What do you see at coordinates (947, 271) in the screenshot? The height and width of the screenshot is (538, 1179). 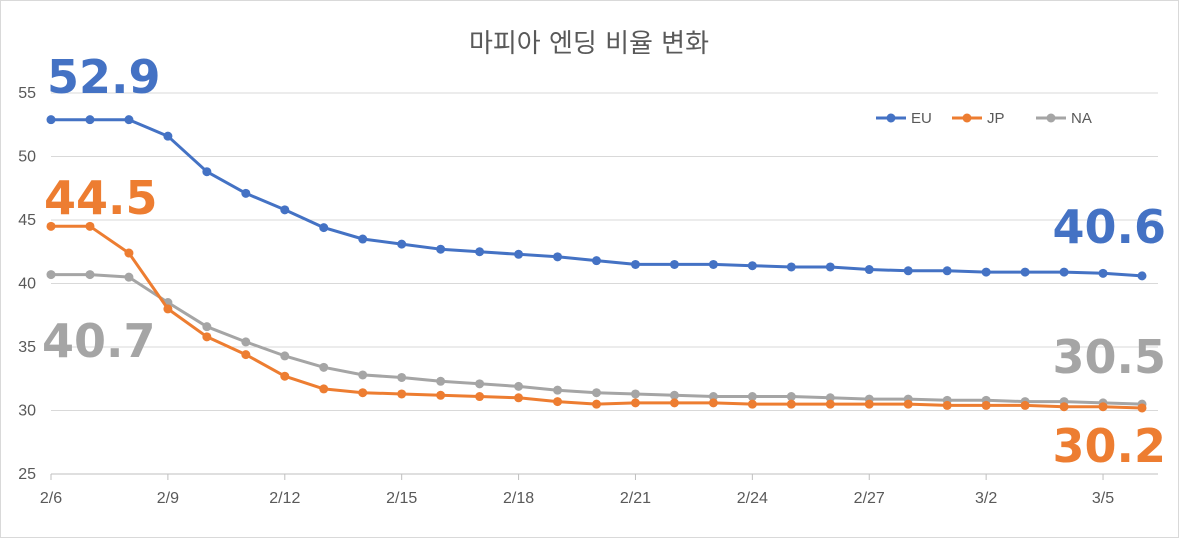 I see `point-eu-3/1` at bounding box center [947, 271].